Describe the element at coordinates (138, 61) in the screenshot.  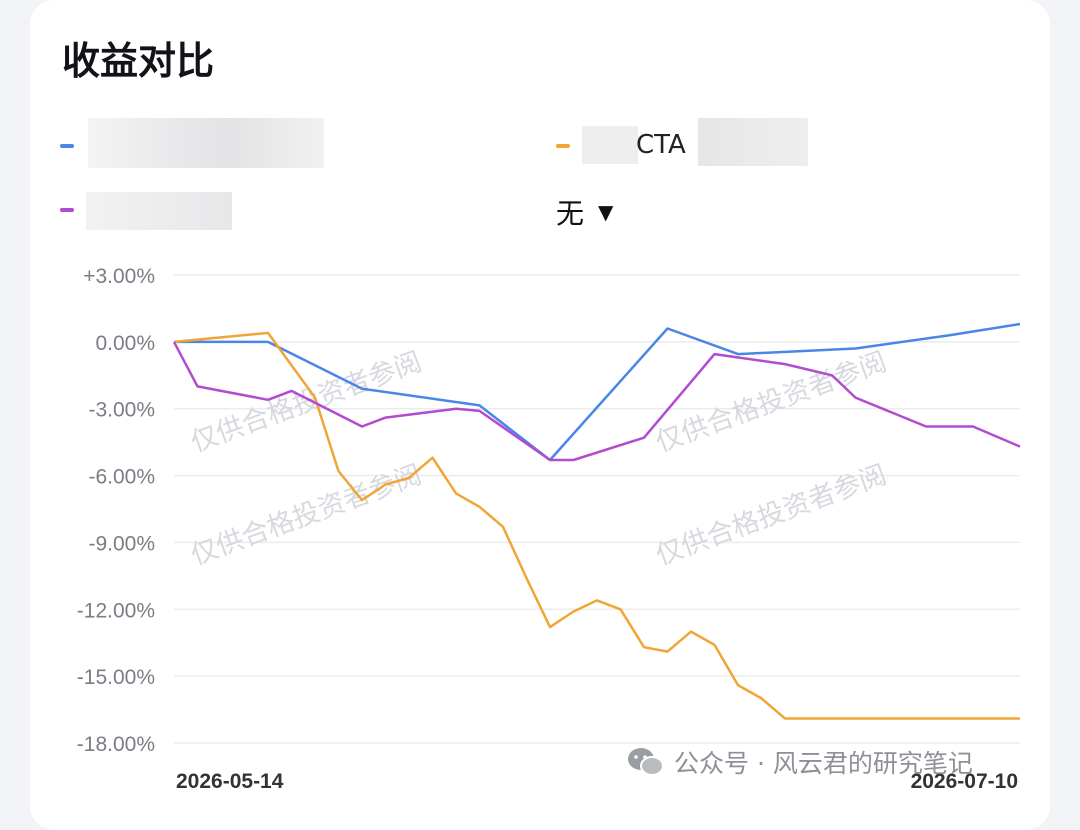
I see `chart-title: 收益对比` at that location.